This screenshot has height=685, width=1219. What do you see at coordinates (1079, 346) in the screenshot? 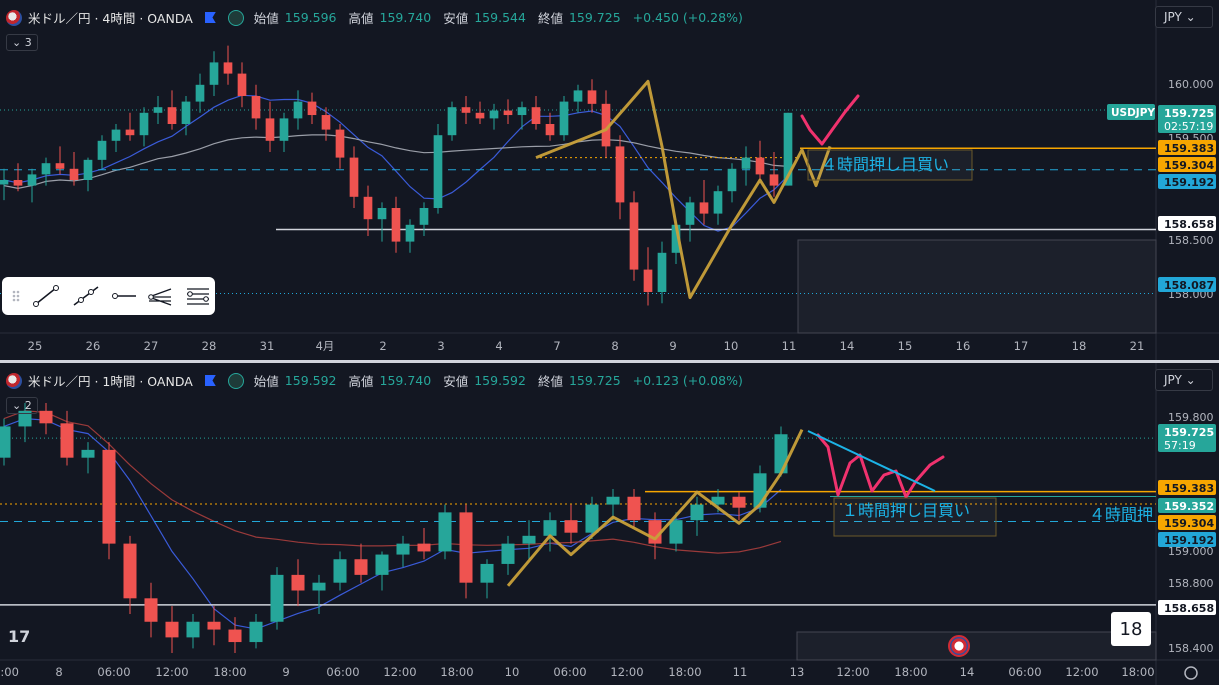
I see `time-tick-label: 18` at bounding box center [1079, 346].